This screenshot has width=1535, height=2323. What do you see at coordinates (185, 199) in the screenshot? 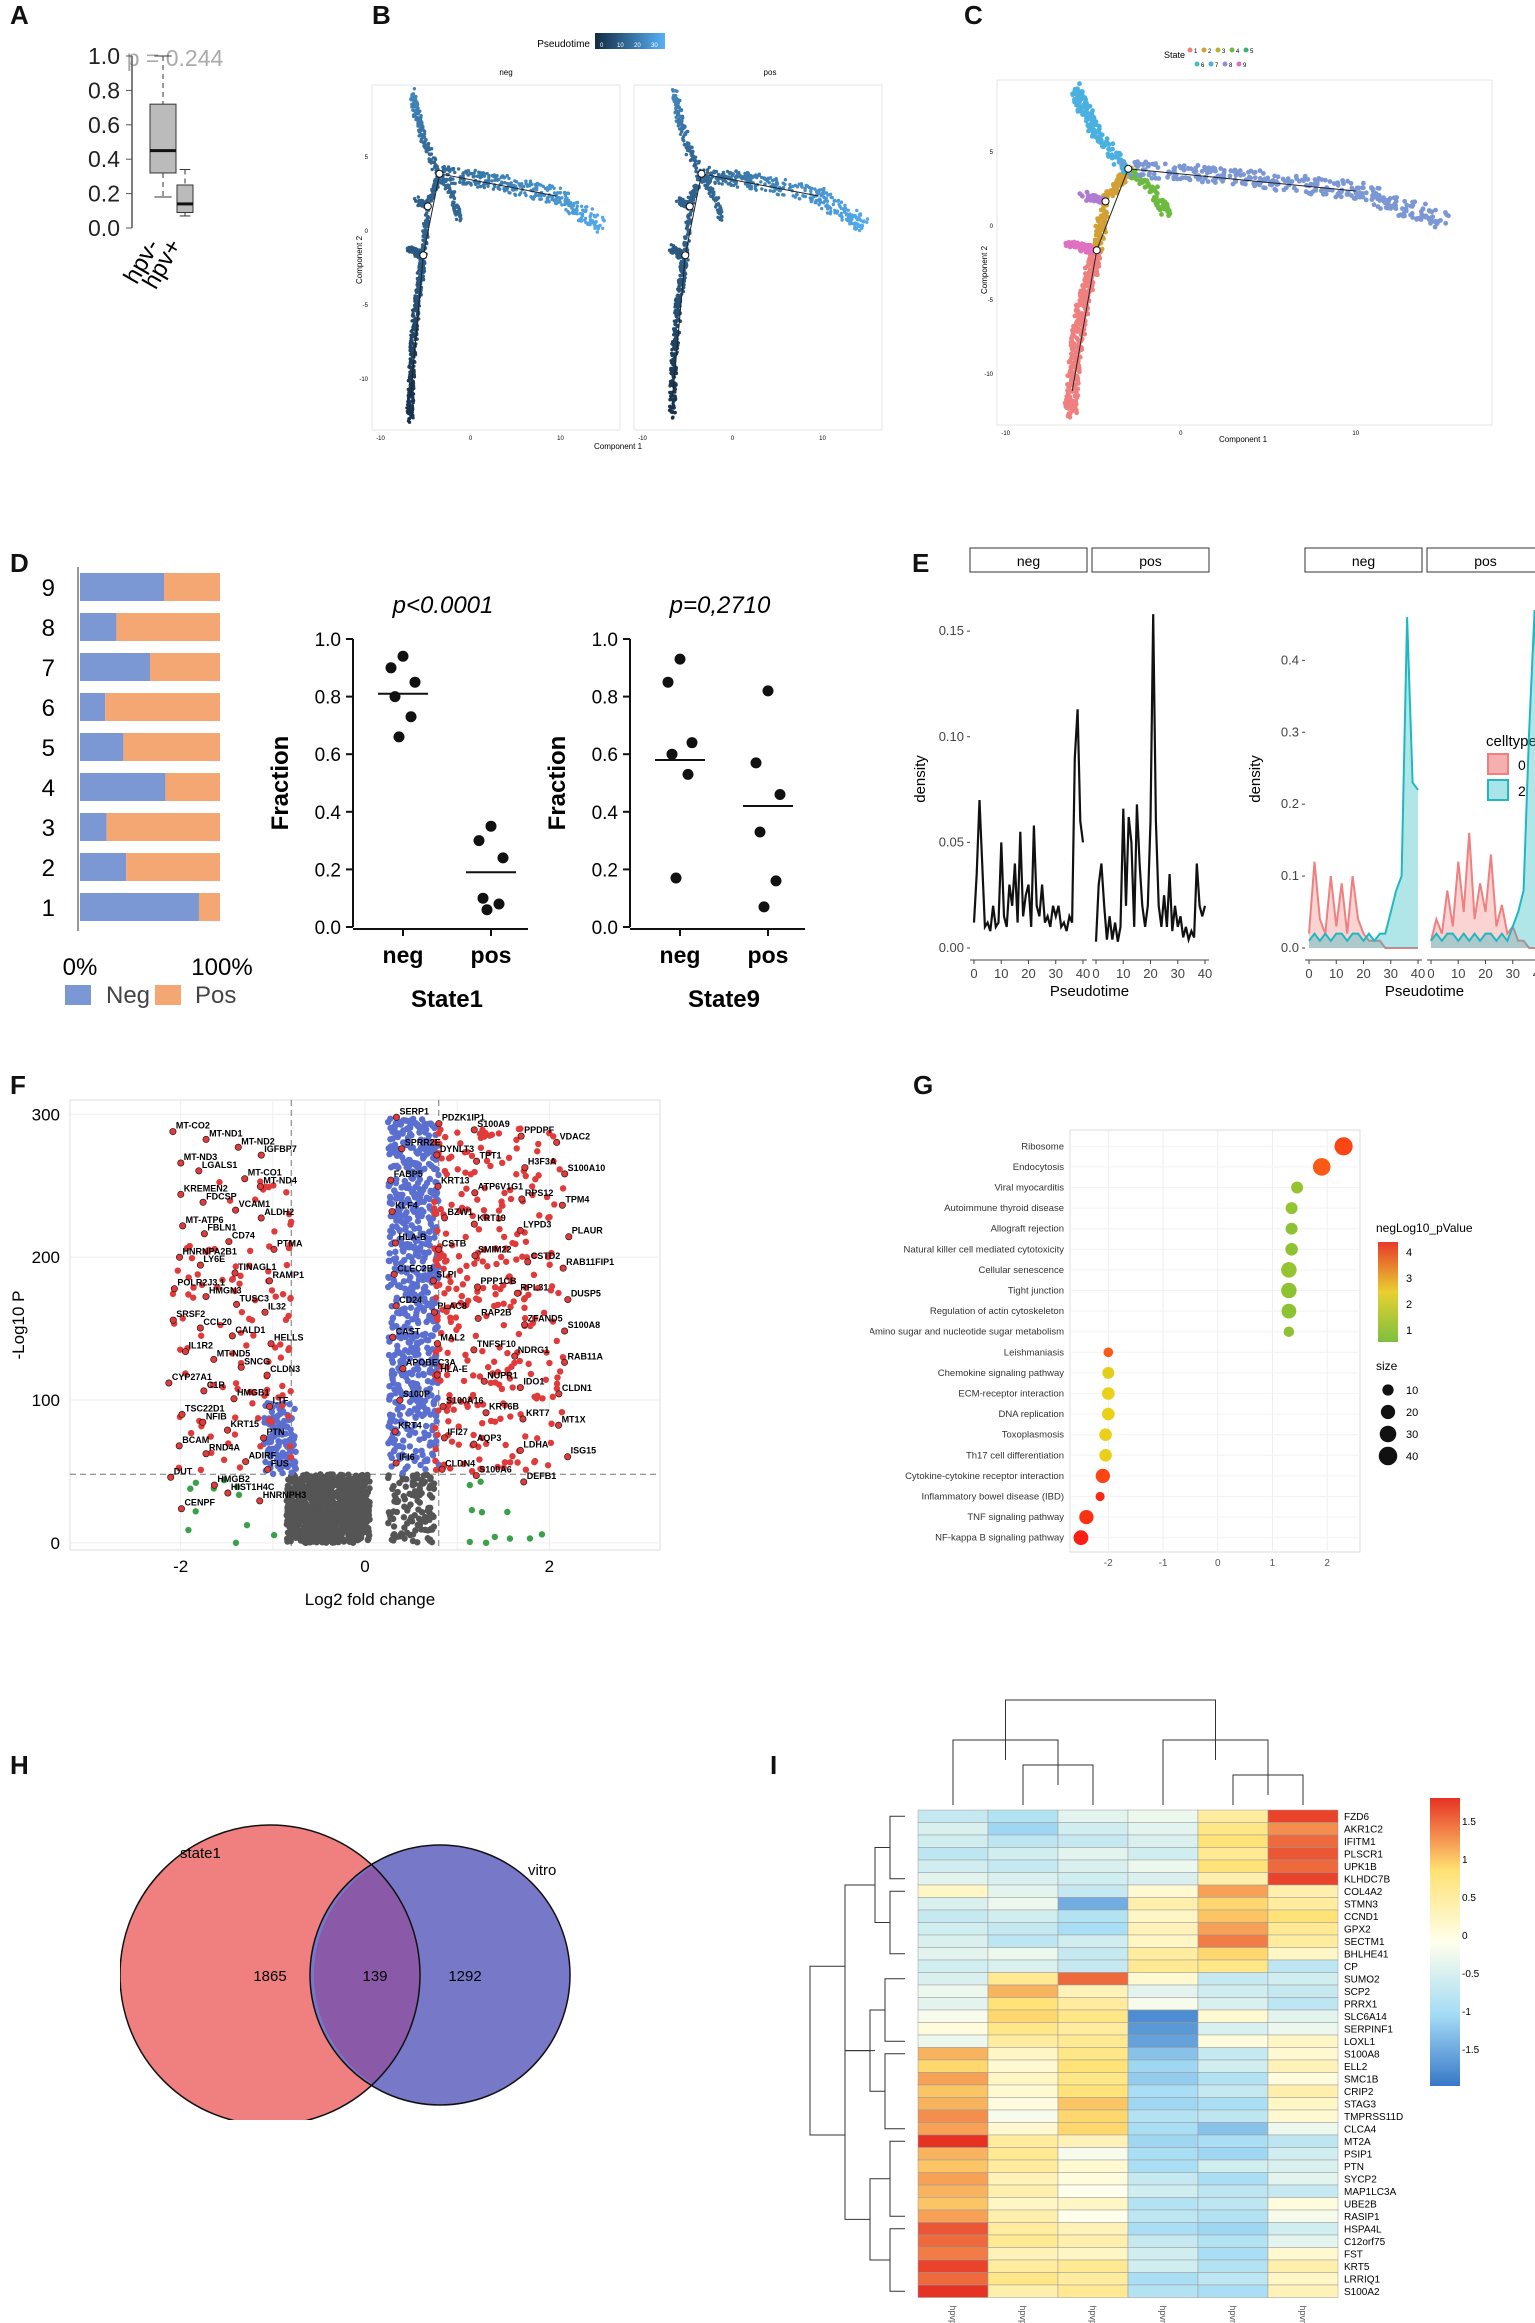
I see `box-hpv+` at bounding box center [185, 199].